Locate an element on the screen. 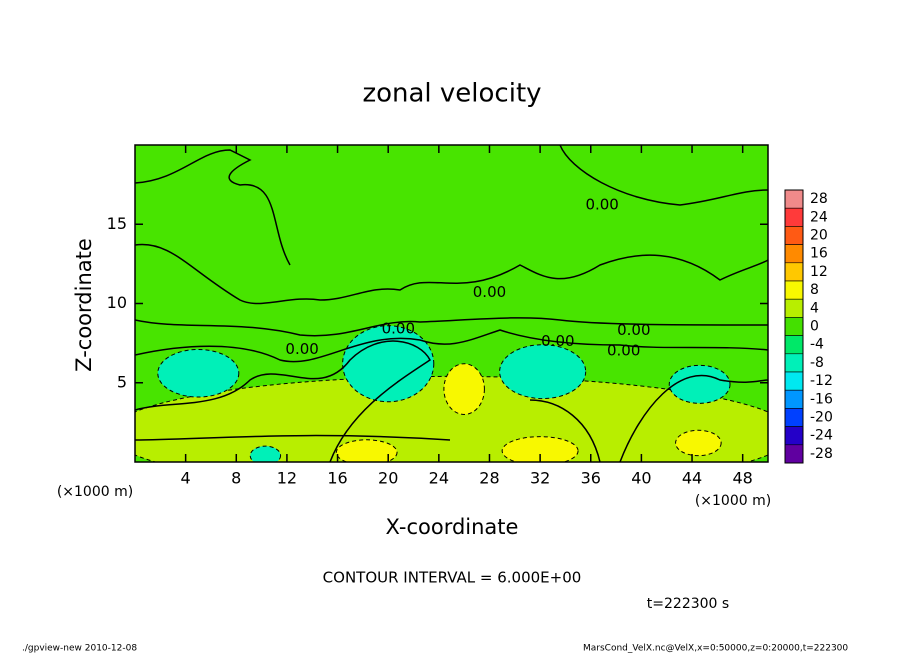 The width and height of the screenshot is (904, 658). x-tick-label: 8 is located at coordinates (236, 478).